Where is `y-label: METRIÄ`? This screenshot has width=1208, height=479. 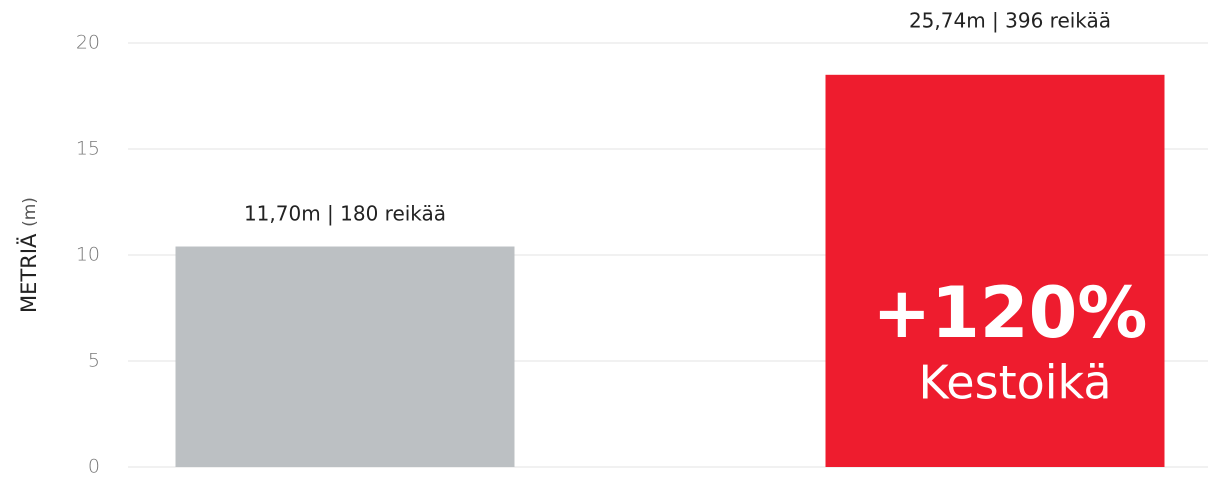 y-label: METRIÄ is located at coordinates (28, 273).